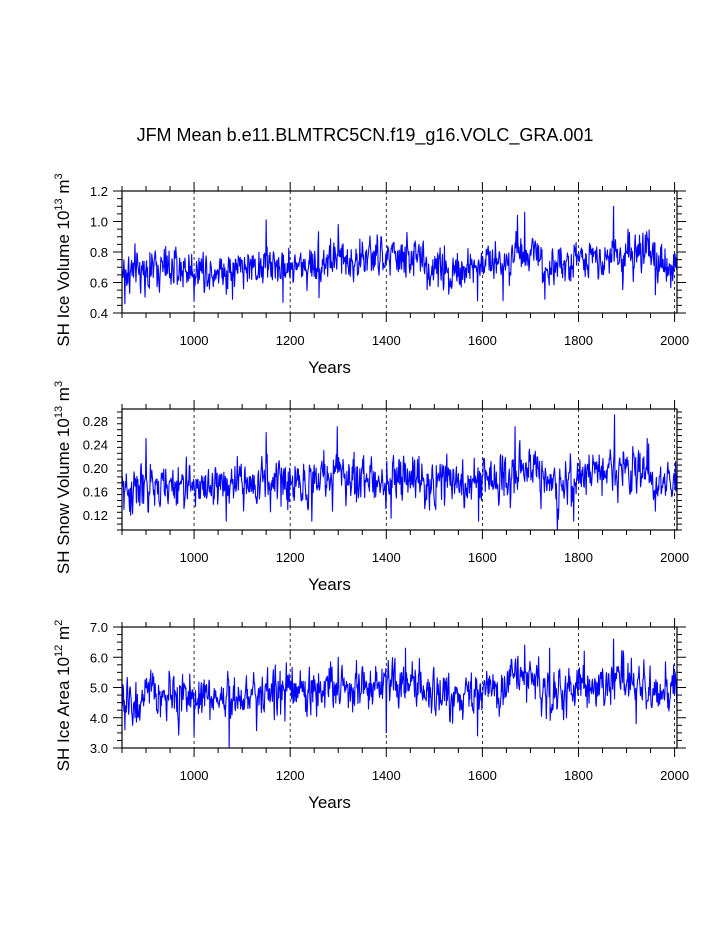  What do you see at coordinates (99, 313) in the screenshot?
I see `y-tick-label-0.4: 0.4` at bounding box center [99, 313].